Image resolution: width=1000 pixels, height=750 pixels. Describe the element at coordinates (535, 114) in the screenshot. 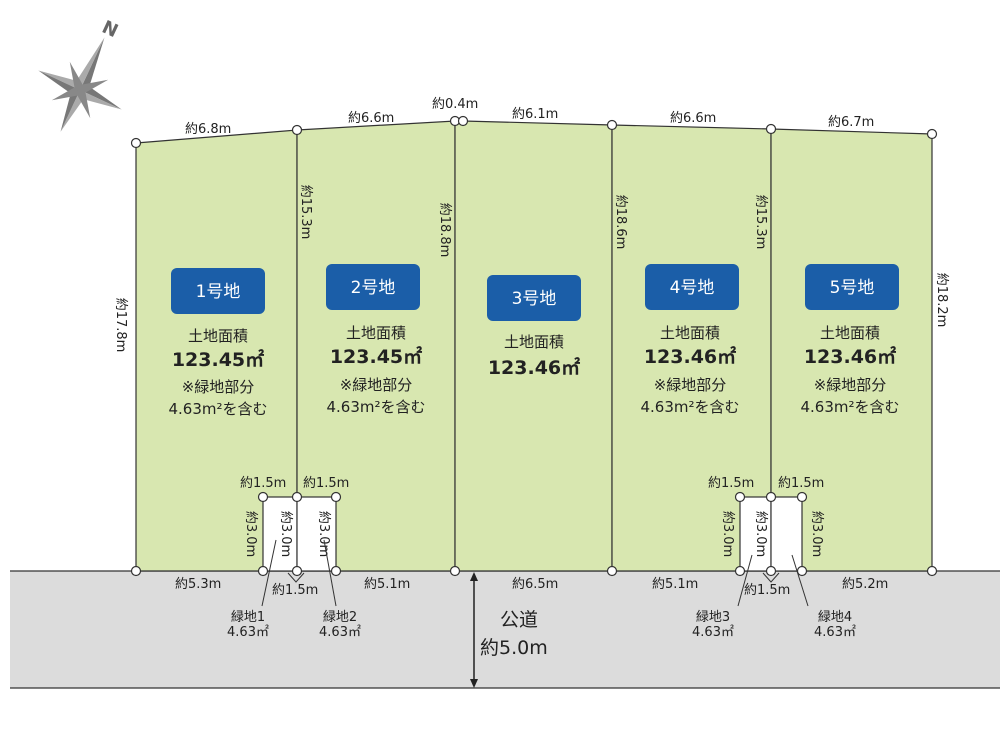

I see `dim-top-4: 約6.1m` at that location.